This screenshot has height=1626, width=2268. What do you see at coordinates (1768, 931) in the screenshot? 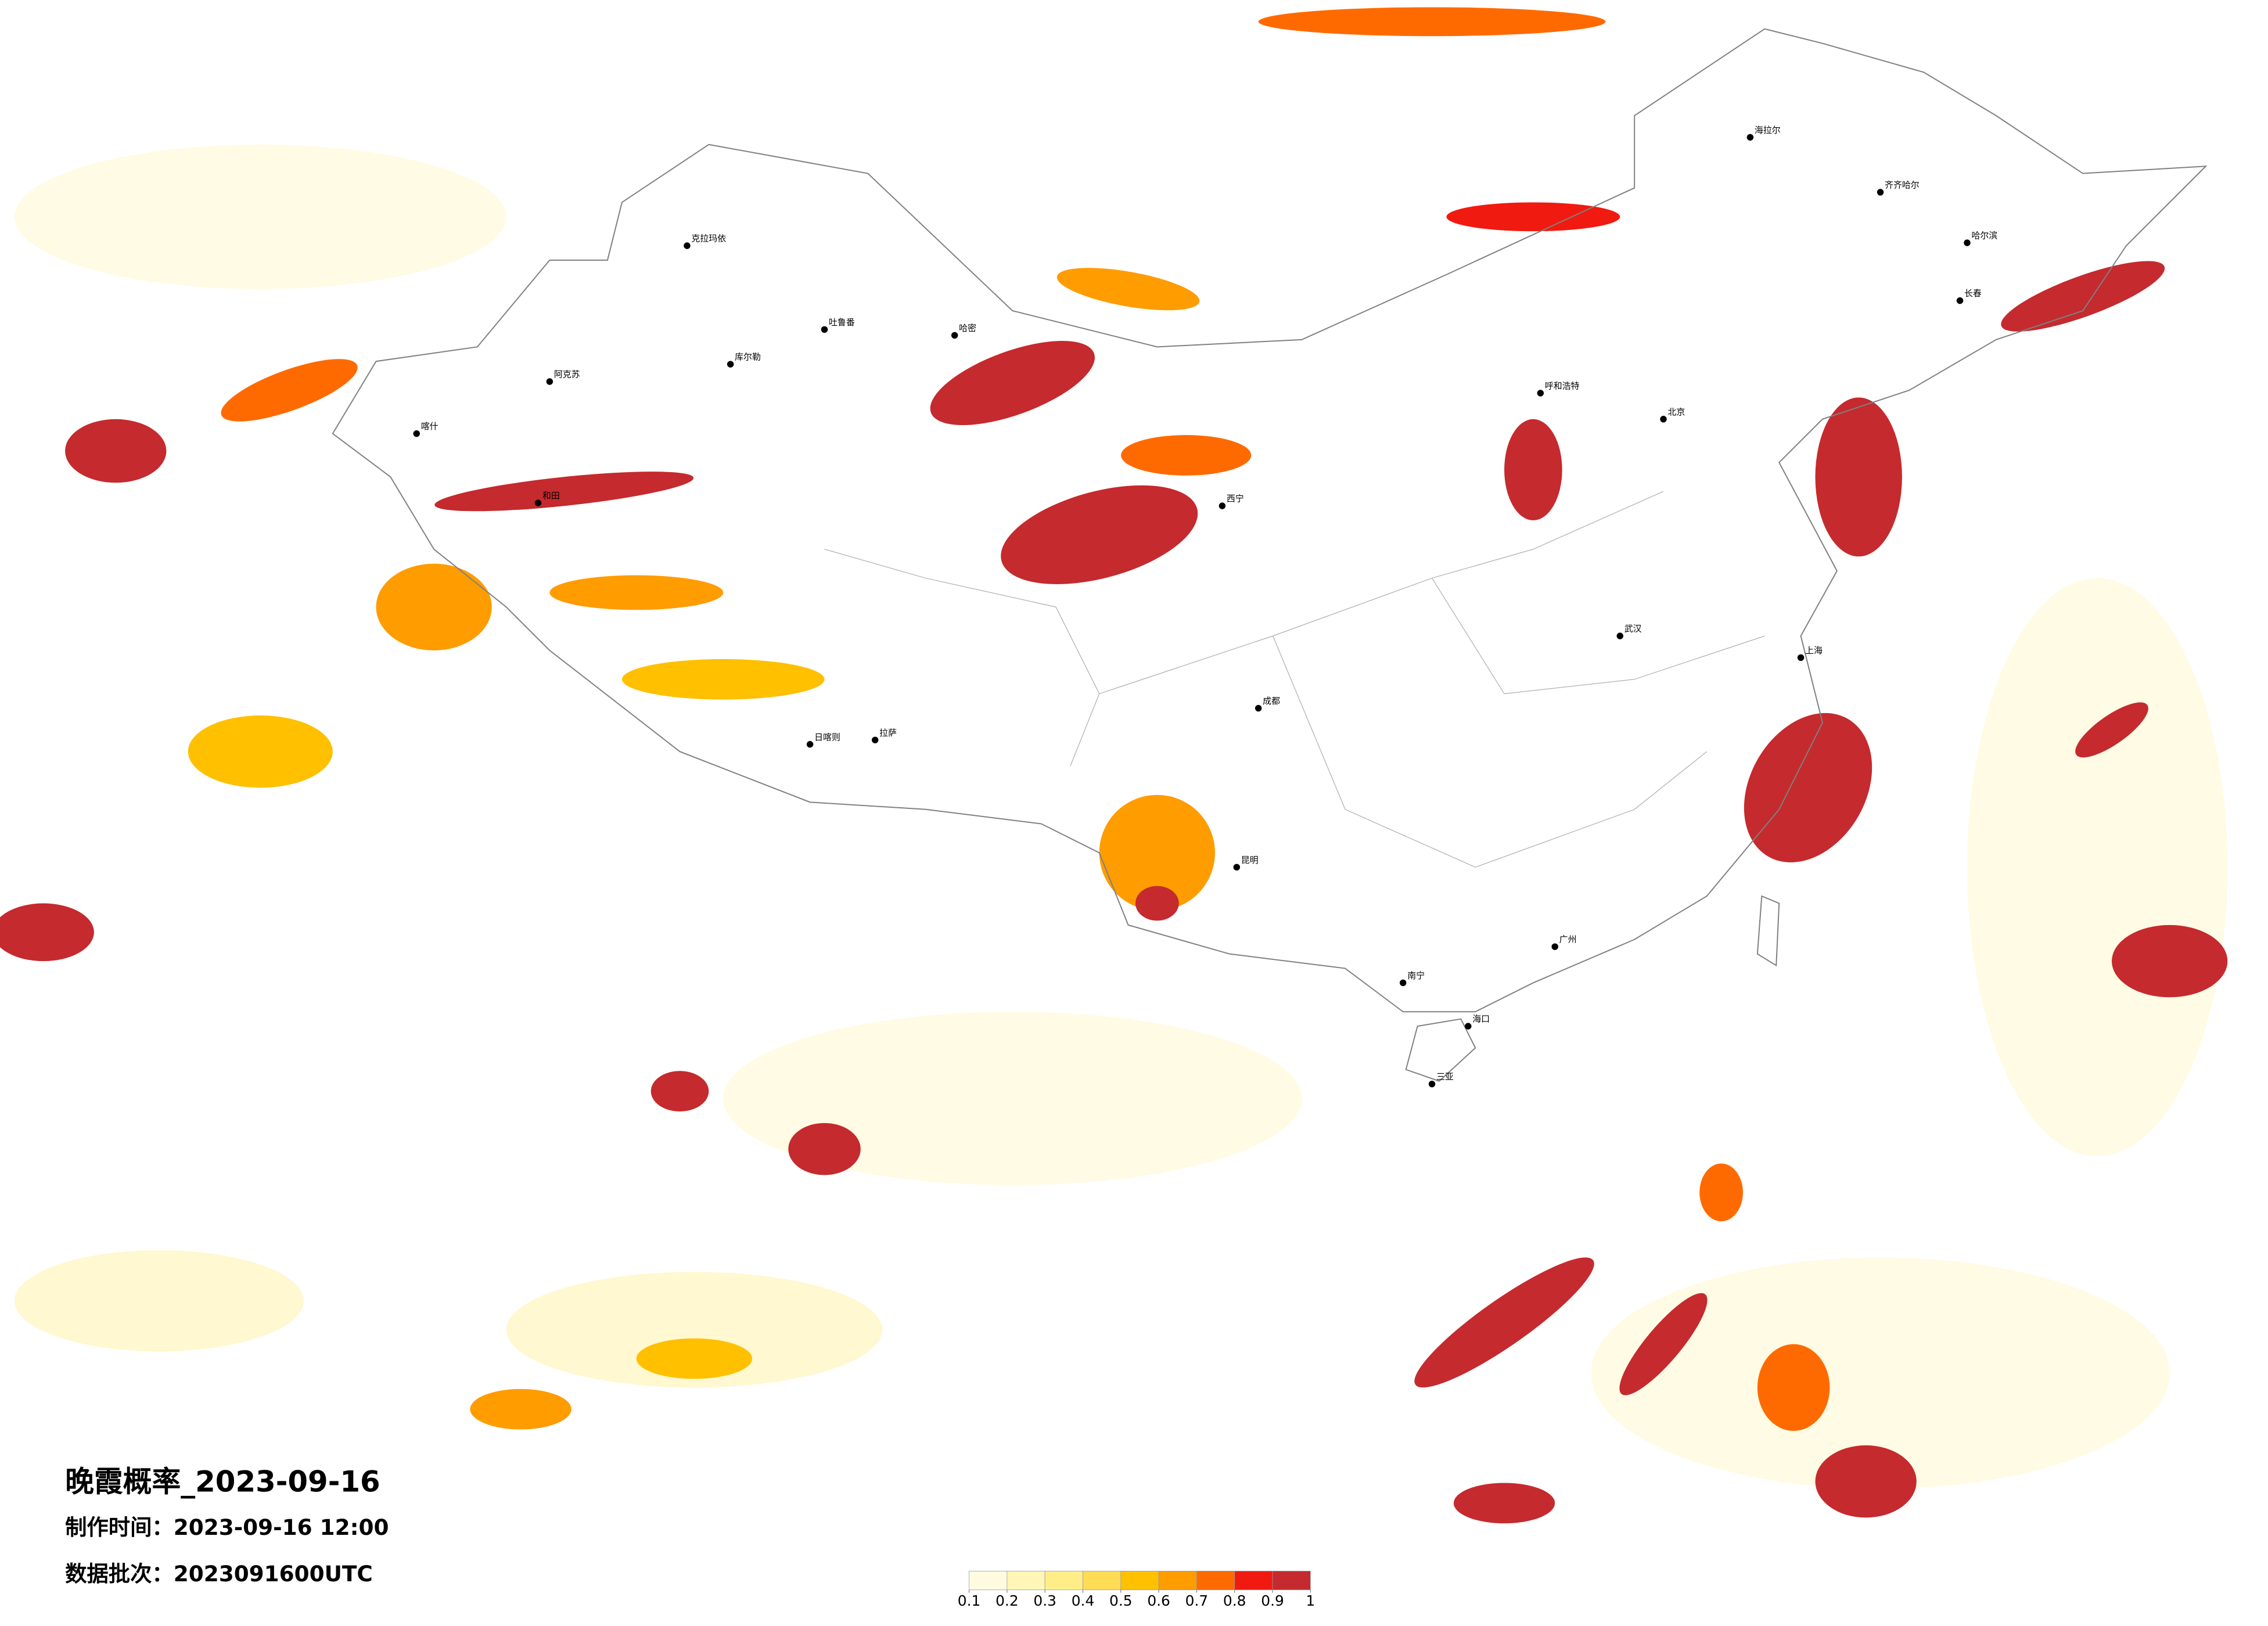
I see `island-border` at bounding box center [1768, 931].